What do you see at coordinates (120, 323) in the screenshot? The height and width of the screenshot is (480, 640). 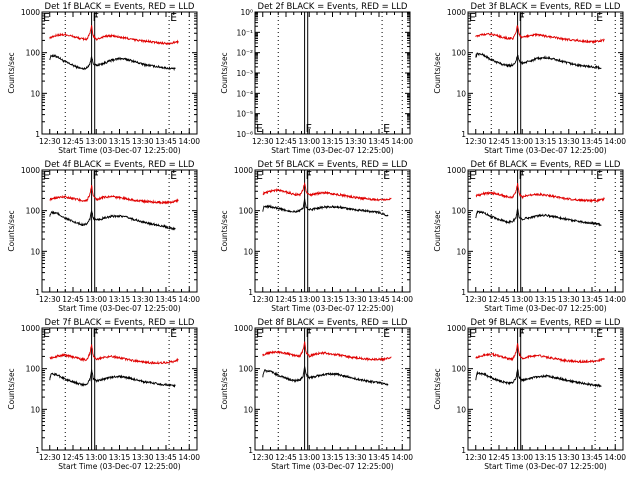 I see `panel-title: Det 7f BLACK = Events, RED = LLD` at bounding box center [120, 323].